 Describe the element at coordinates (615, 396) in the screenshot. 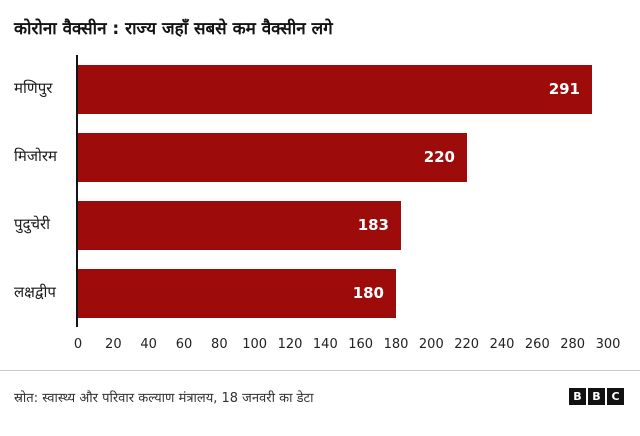

I see `bbc-logo-letter: C` at that location.